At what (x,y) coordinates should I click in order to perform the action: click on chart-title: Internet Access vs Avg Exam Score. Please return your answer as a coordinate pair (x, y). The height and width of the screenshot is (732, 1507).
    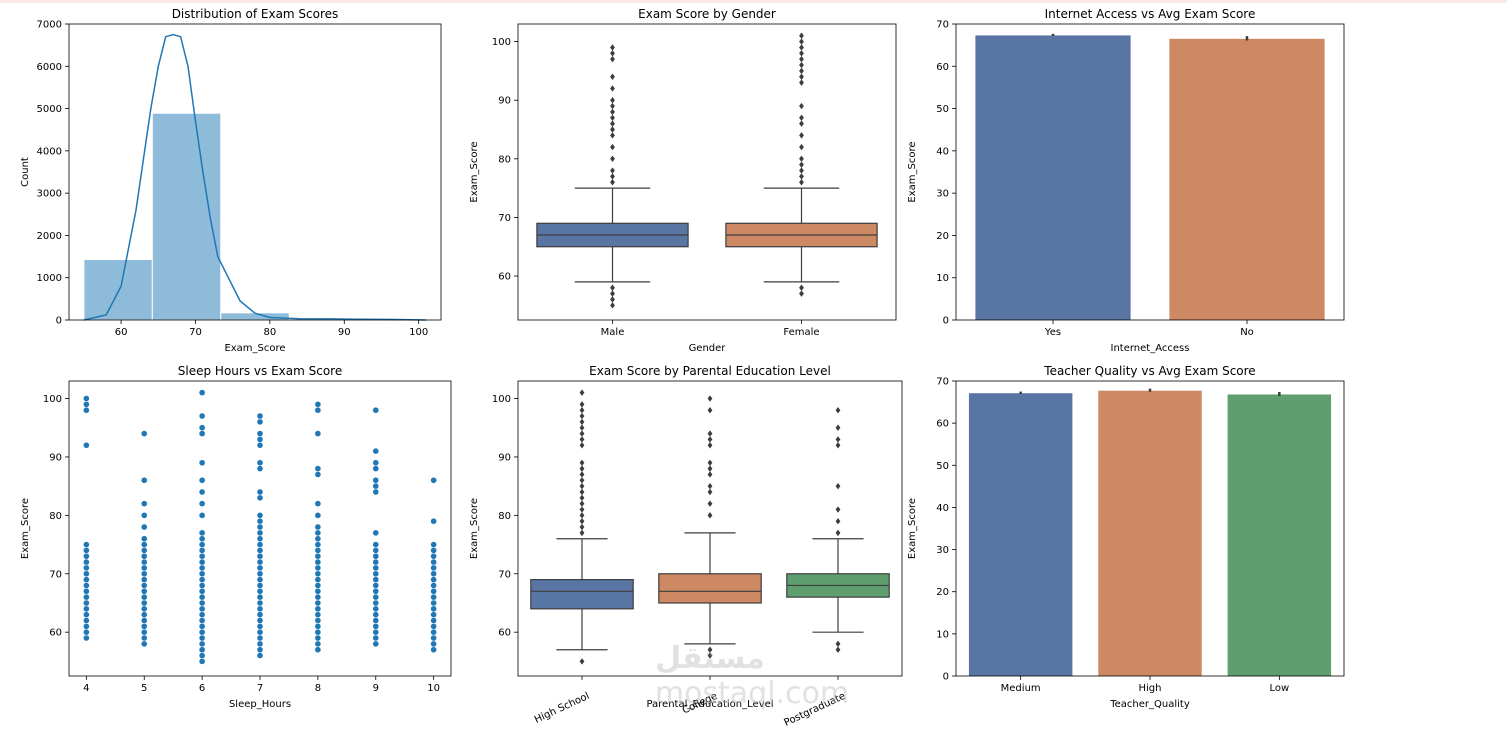
    Looking at the image, I should click on (1150, 14).